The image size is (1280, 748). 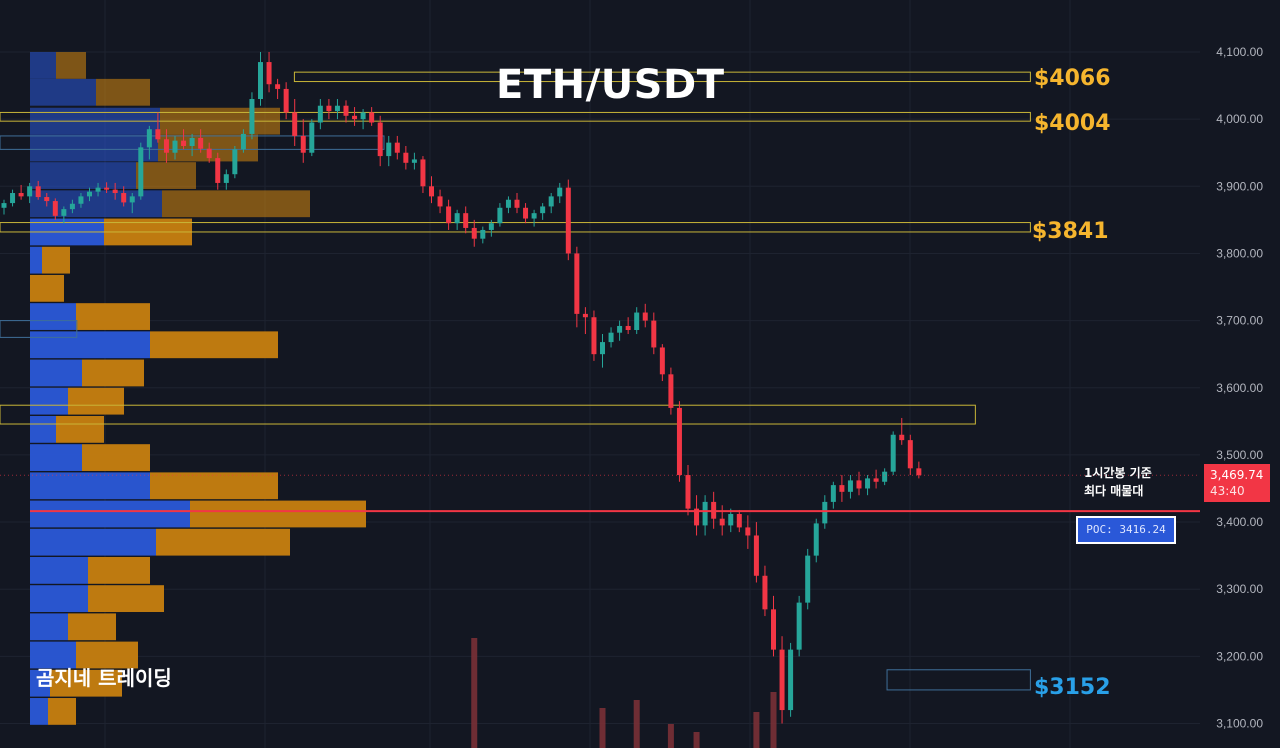 What do you see at coordinates (1118, 473) in the screenshot?
I see `annotation-line1: 1시간봉 기준` at bounding box center [1118, 473].